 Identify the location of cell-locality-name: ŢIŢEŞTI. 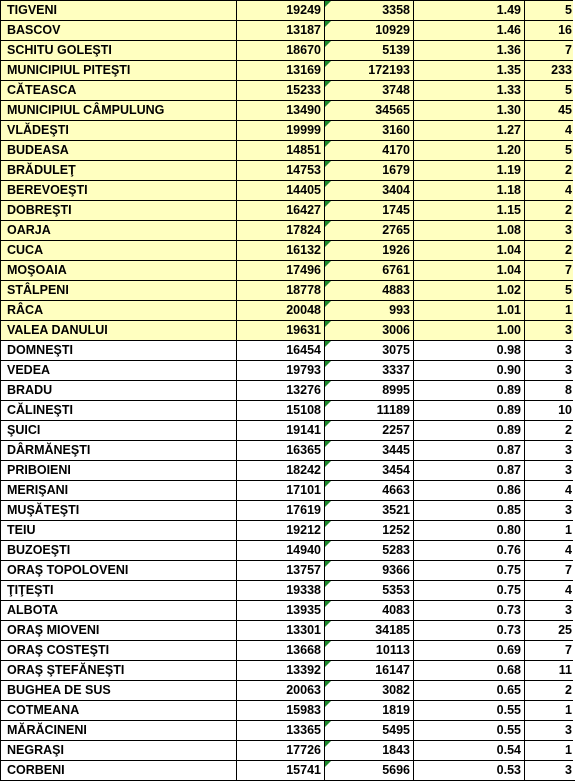
(119, 591).